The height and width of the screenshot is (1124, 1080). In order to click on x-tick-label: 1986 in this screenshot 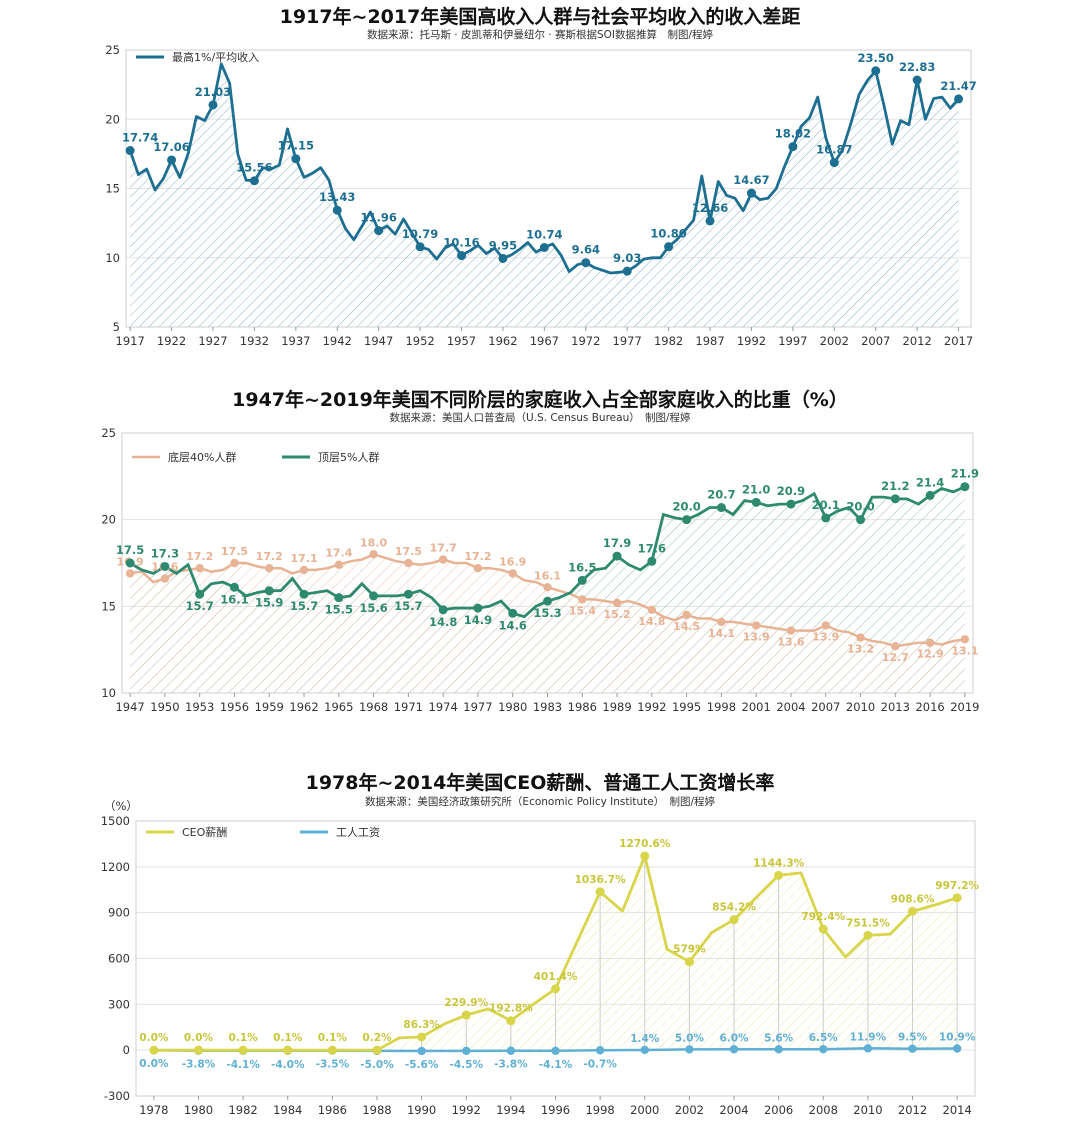, I will do `click(332, 1110)`.